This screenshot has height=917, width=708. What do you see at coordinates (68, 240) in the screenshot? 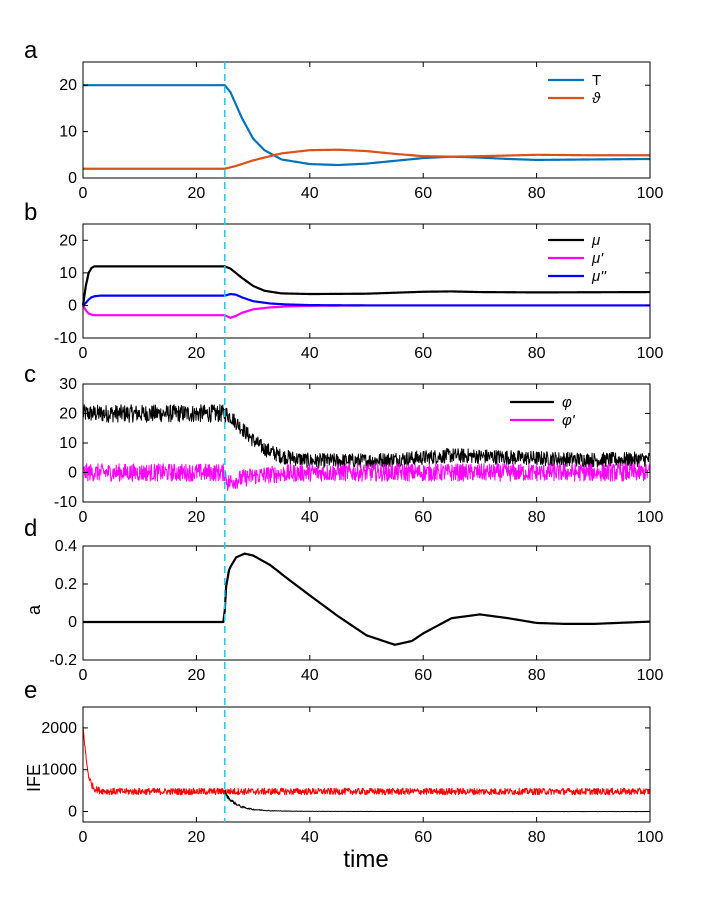
I see `ytick-label-b-3: 20` at bounding box center [68, 240].